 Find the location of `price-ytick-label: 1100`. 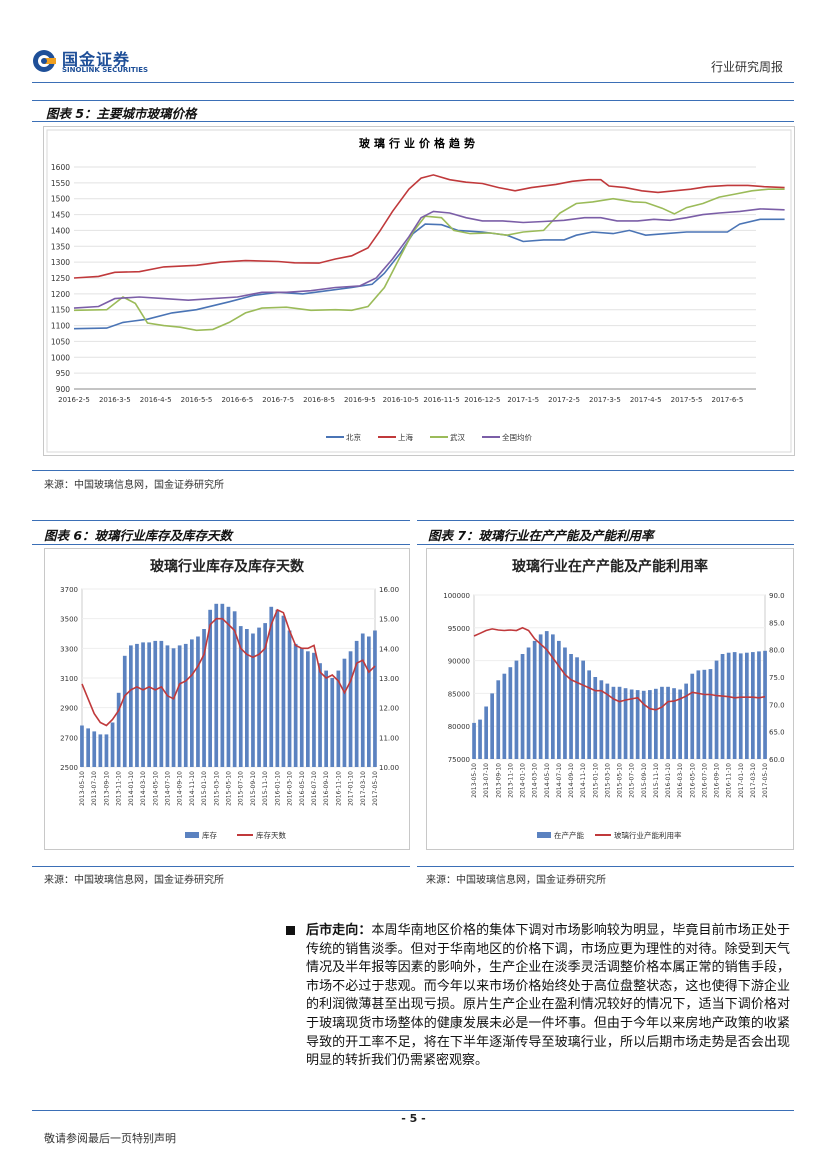

price-ytick-label: 1100 is located at coordinates (60, 326).